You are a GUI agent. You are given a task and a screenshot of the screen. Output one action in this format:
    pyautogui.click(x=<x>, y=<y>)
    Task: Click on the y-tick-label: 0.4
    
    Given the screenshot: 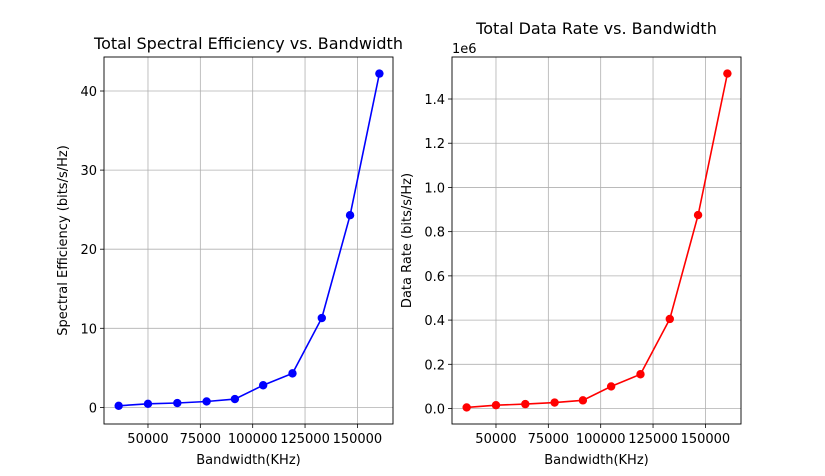 What is the action you would take?
    pyautogui.click(x=434, y=321)
    